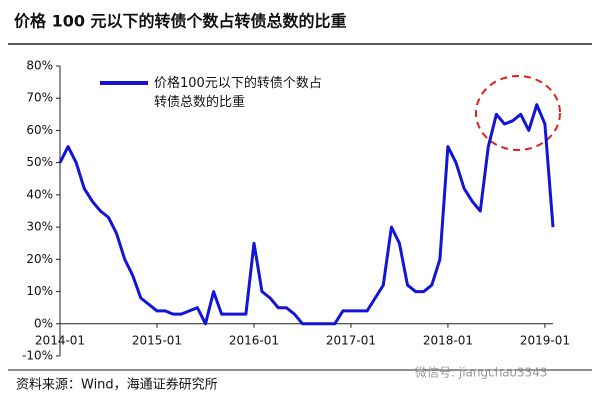 This screenshot has height=400, width=600. What do you see at coordinates (254, 340) in the screenshot?
I see `x-tick-label: 2016-01` at bounding box center [254, 340].